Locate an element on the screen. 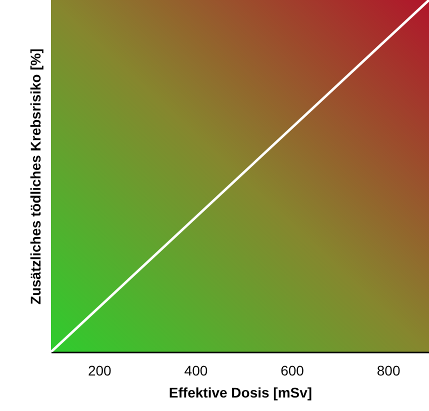 This screenshot has height=411, width=429. x-tick-label: 200 is located at coordinates (100, 370).